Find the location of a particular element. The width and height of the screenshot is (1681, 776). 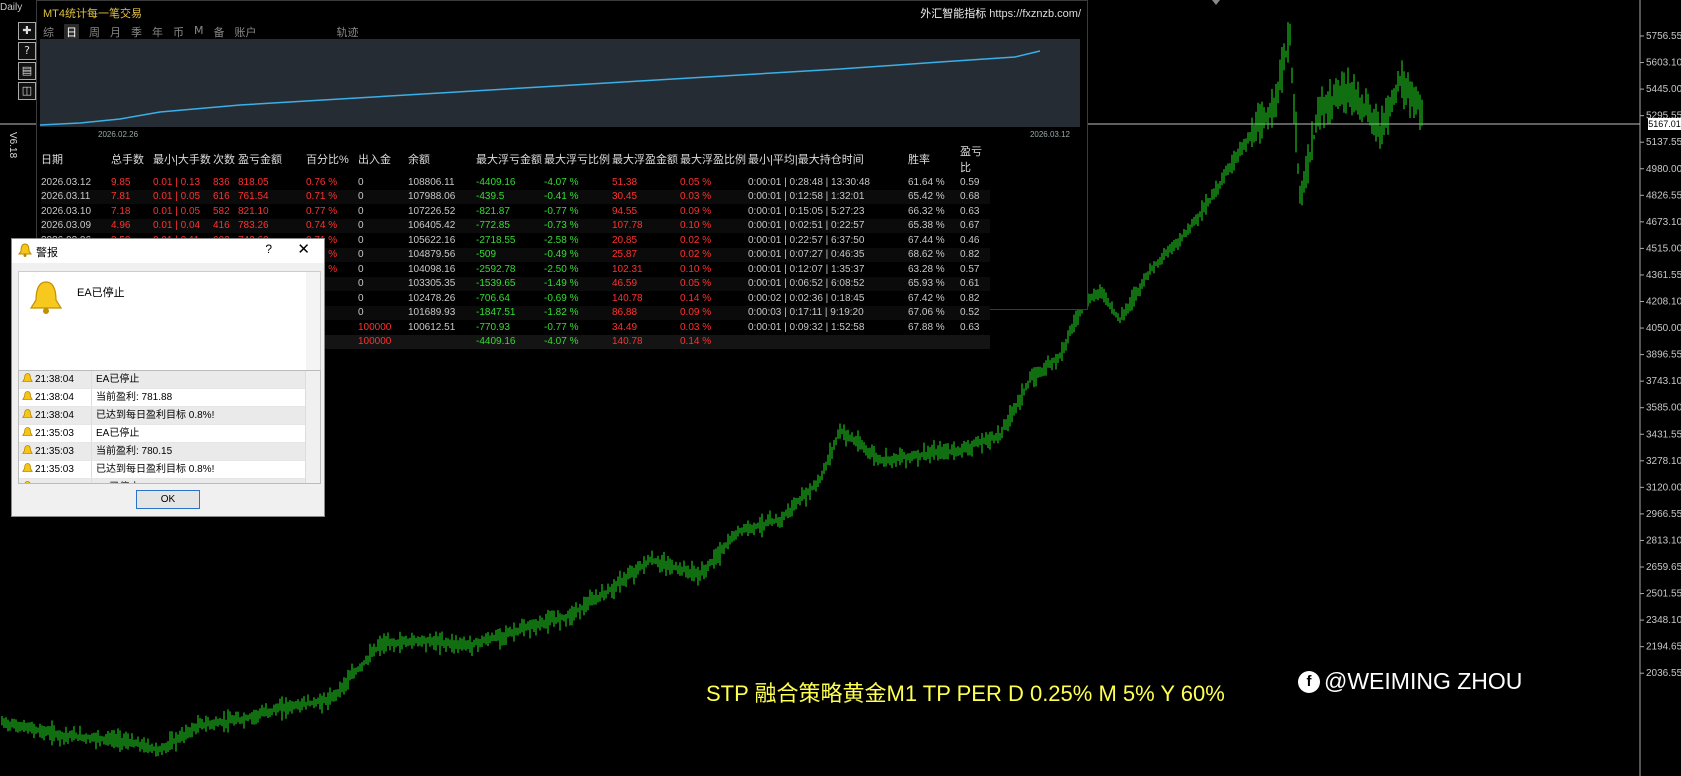

tab-quarter: 季 is located at coordinates (136, 32).